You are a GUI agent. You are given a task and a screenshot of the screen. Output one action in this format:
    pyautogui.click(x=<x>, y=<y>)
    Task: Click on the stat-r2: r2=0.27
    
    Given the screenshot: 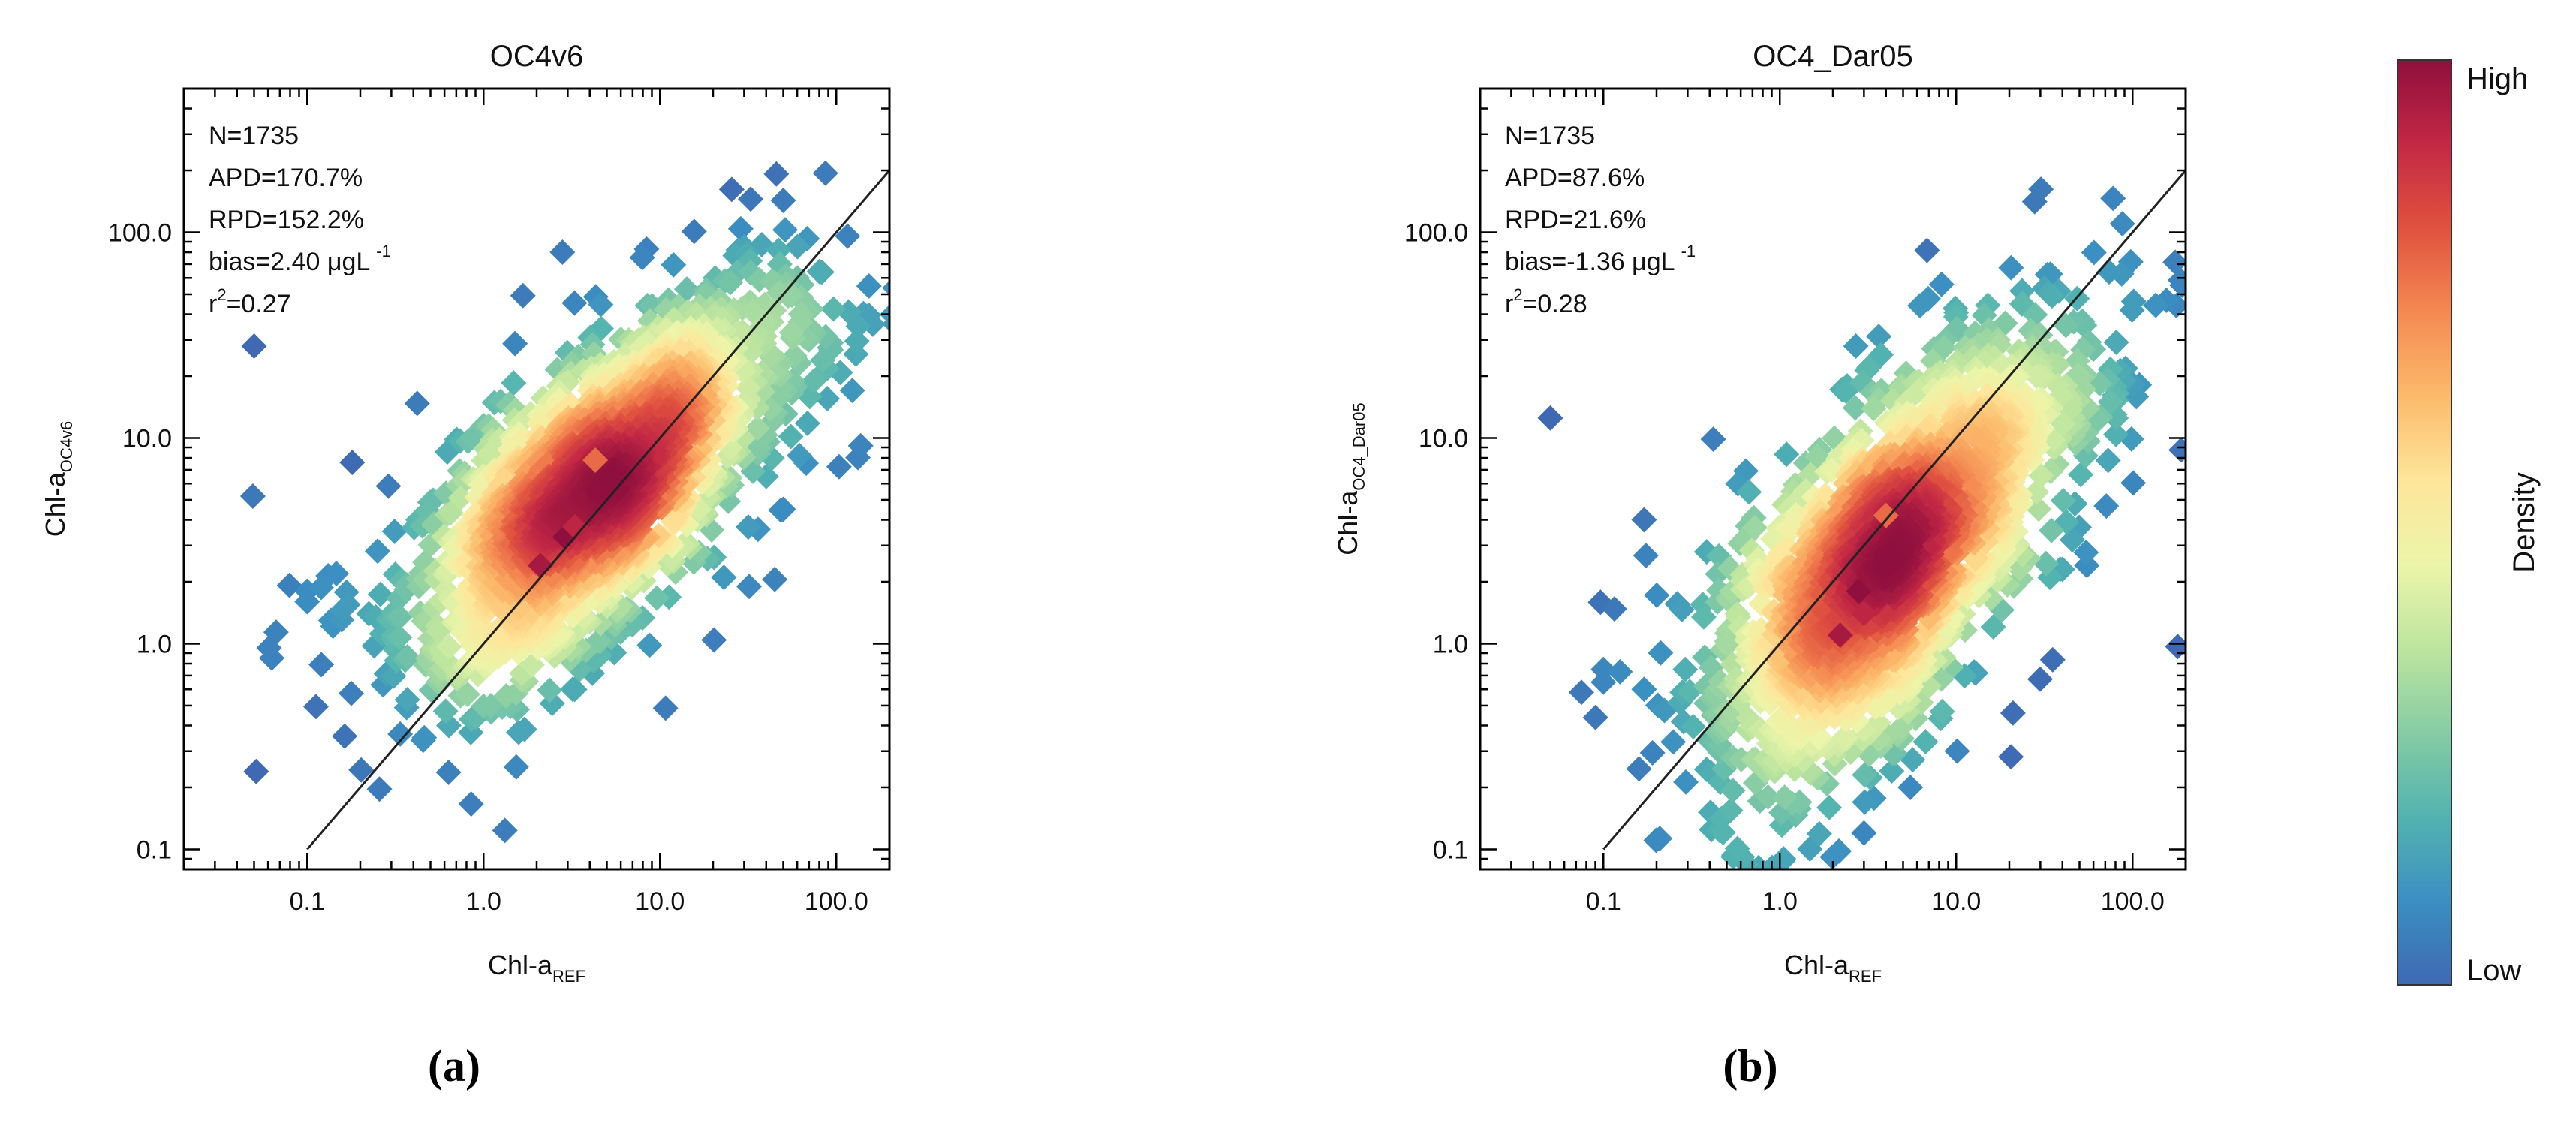 What is the action you would take?
    pyautogui.click(x=250, y=301)
    